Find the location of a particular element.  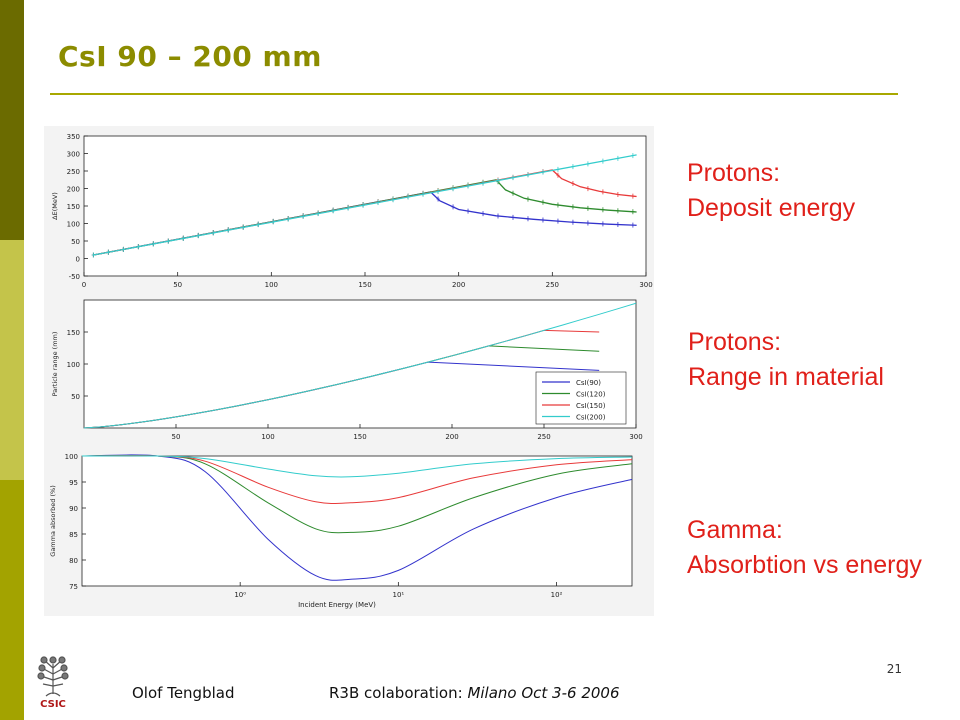

logo-text: CSIC is located at coordinates (53, 704).